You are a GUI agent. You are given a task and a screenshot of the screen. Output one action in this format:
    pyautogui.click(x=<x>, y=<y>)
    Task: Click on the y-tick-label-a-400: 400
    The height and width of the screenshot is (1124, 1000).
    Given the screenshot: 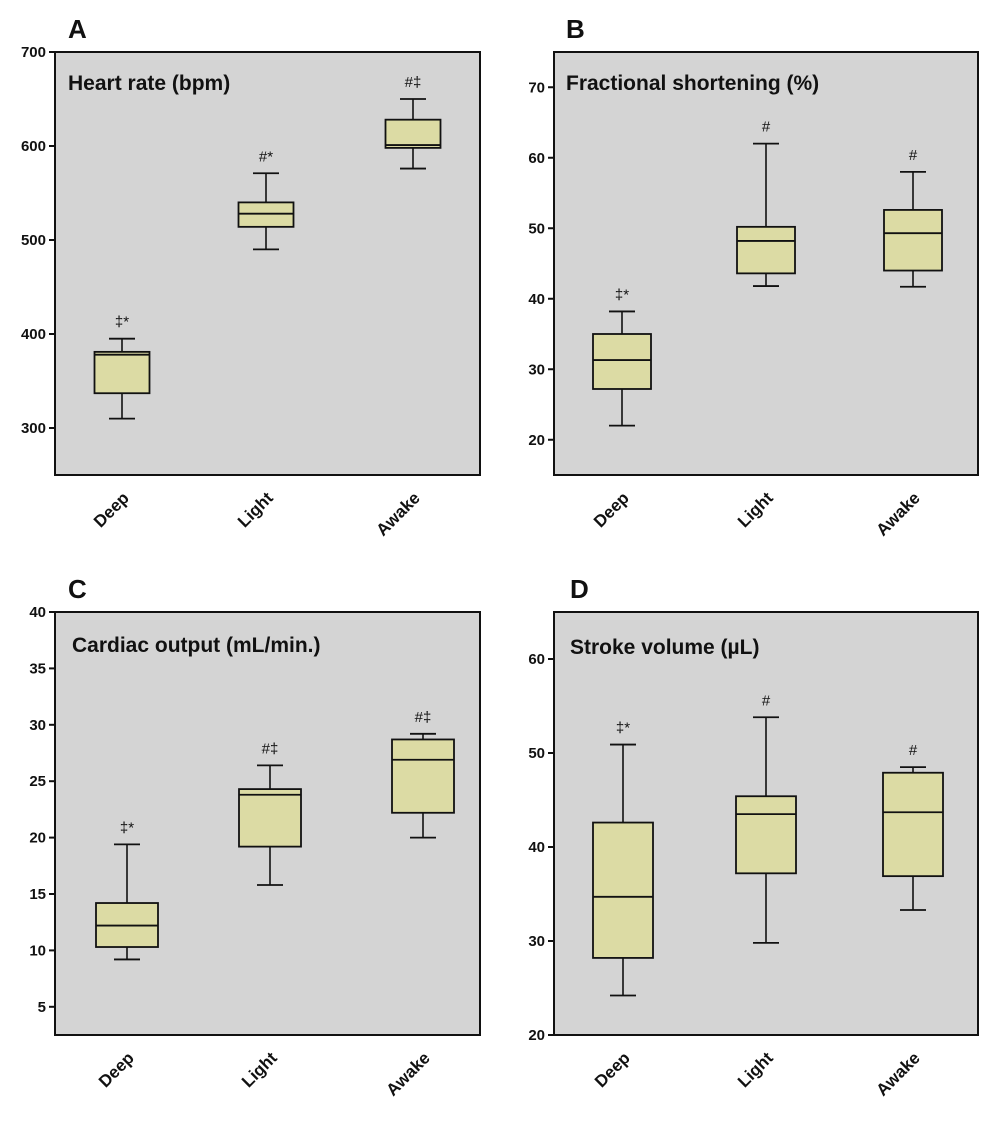 What is the action you would take?
    pyautogui.click(x=33, y=334)
    